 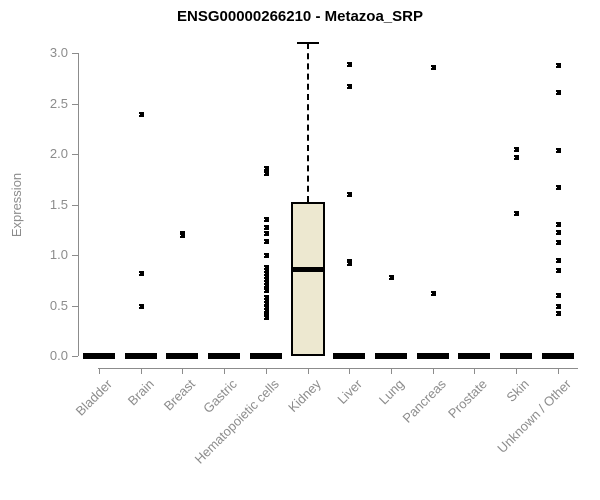 I want to click on x-axis-label: Skin, so click(x=517, y=390).